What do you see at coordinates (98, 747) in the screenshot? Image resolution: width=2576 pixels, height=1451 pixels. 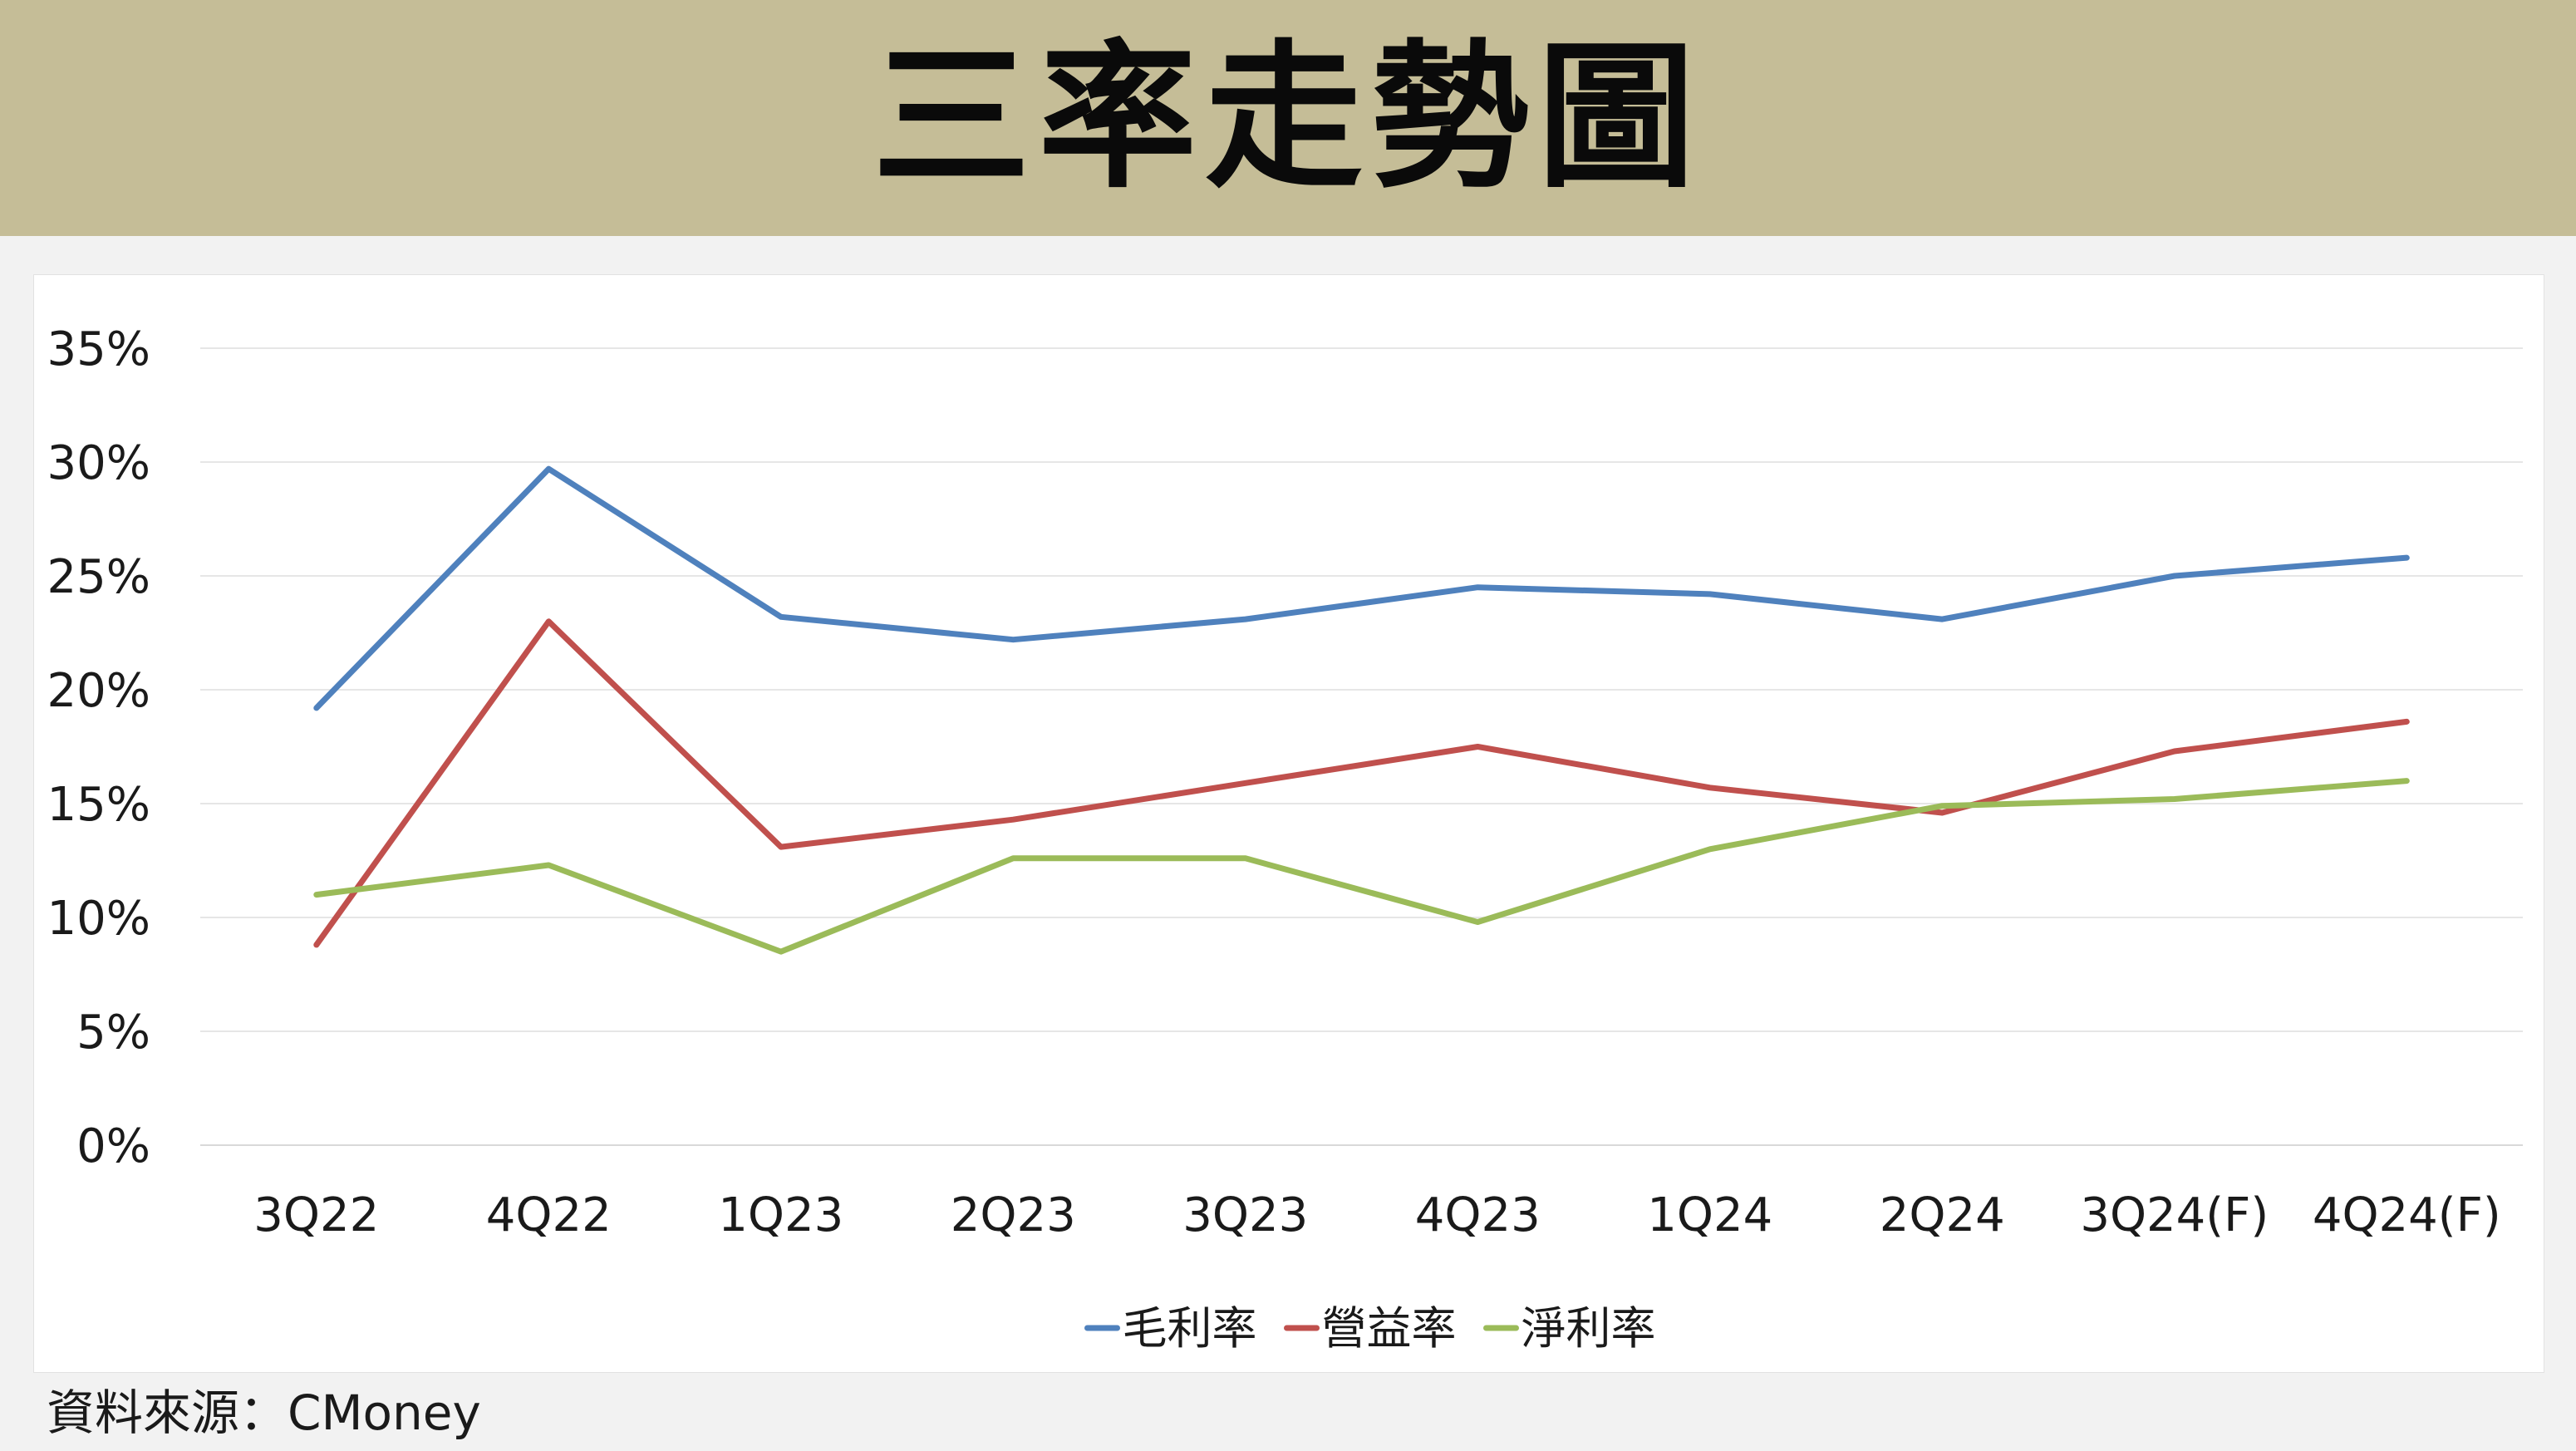 I see `y-axis-ticks: 0% 5% 10% 15% 20% 25% 30% 35%` at bounding box center [98, 747].